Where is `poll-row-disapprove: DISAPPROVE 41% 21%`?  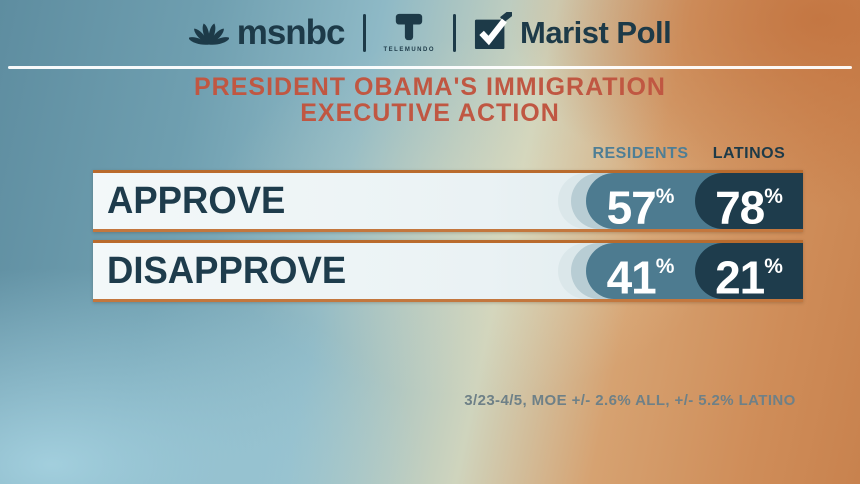 poll-row-disapprove: DISAPPROVE 41% 21% is located at coordinates (448, 272).